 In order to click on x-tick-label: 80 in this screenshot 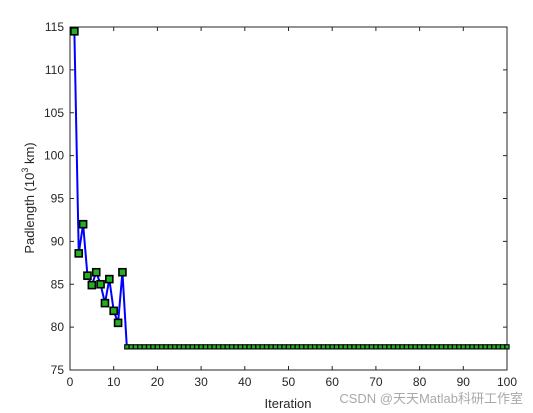, I will do `click(420, 382)`.